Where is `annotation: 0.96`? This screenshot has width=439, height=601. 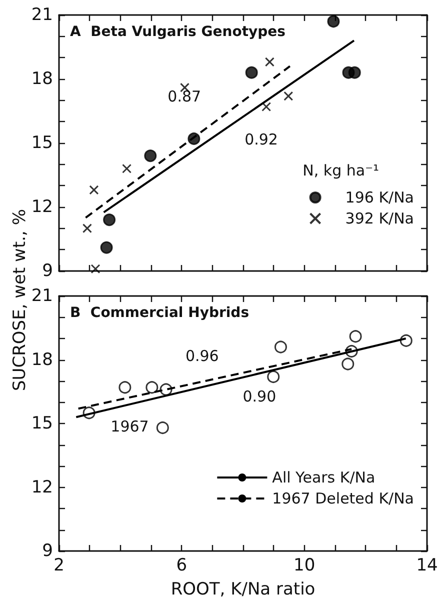
annotation: 0.96 is located at coordinates (202, 356).